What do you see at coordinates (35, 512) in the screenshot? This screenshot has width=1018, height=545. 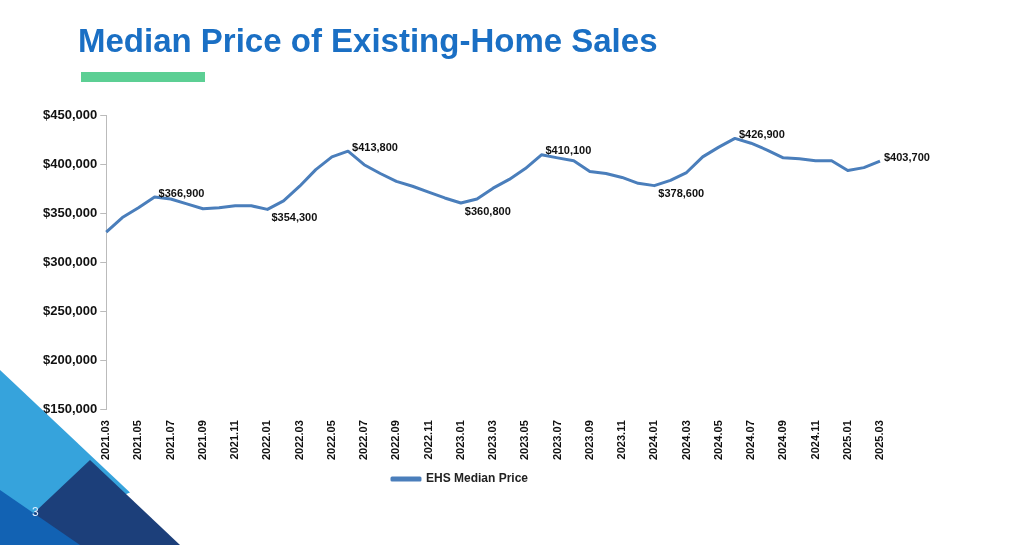 I see `text: 3` at bounding box center [35, 512].